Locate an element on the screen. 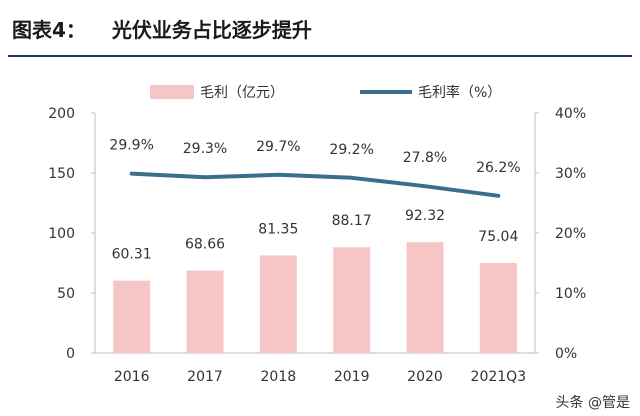 Image resolution: width=640 pixels, height=416 pixels. right-axis-tick-label: 20% is located at coordinates (570, 234).